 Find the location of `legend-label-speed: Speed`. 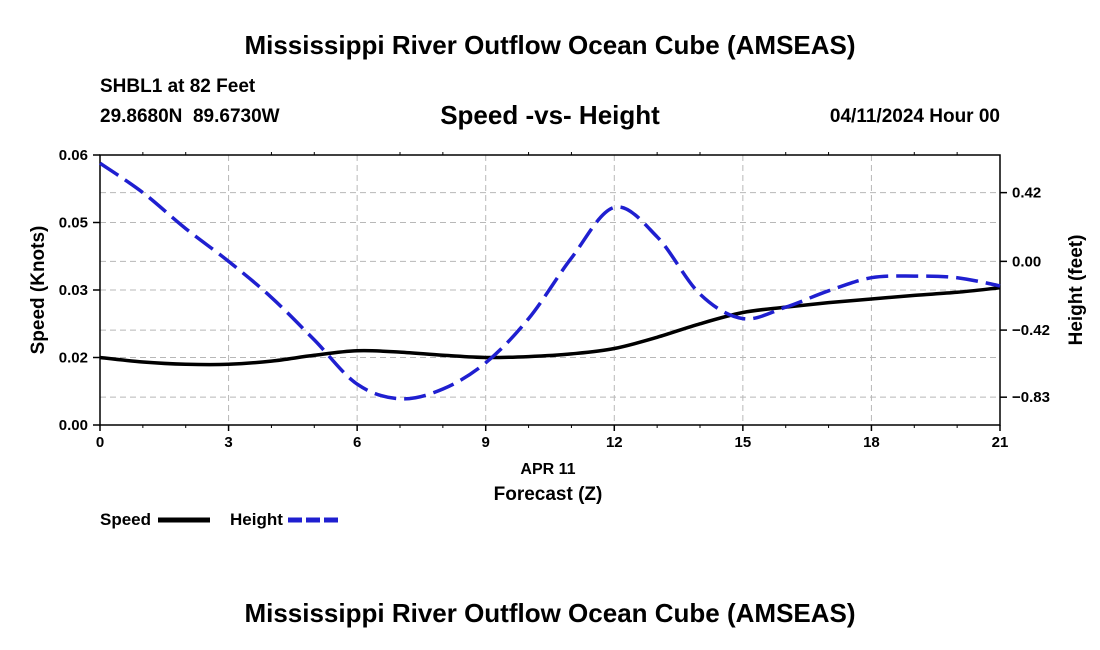

legend-label-speed: Speed is located at coordinates (126, 519).